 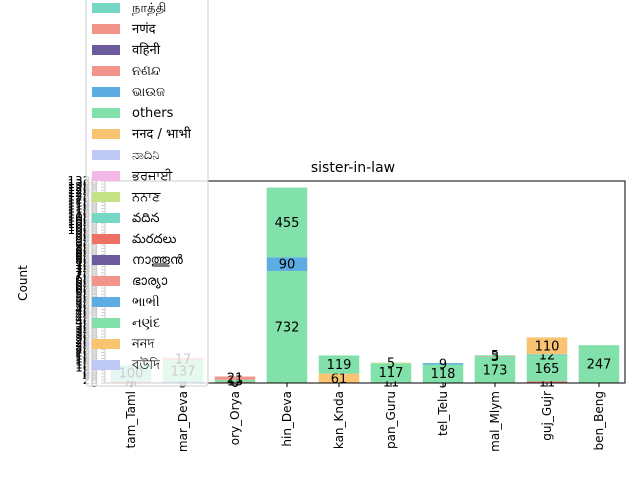 What do you see at coordinates (443, 413) in the screenshot?
I see `x-tick-label: tel_Telu` at bounding box center [443, 413].